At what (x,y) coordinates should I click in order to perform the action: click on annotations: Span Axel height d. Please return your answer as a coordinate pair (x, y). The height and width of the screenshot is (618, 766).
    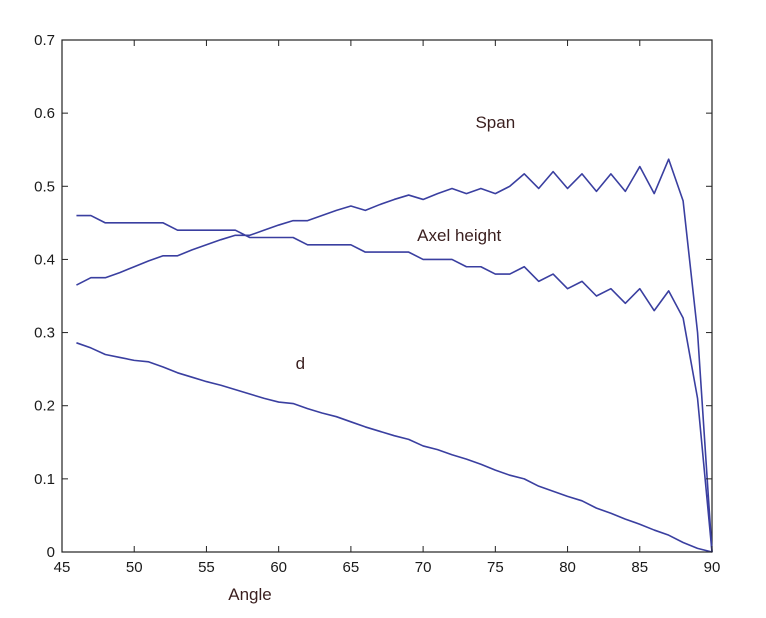
    Looking at the image, I should click on (406, 243).